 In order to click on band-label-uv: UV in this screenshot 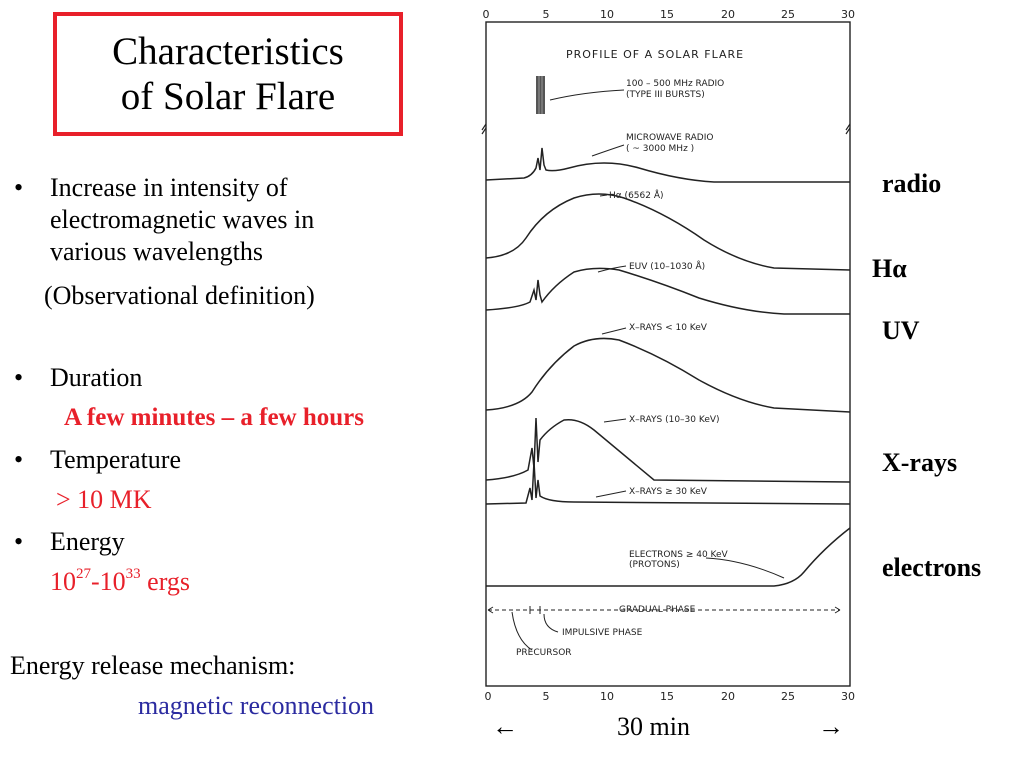, I will do `click(901, 330)`.